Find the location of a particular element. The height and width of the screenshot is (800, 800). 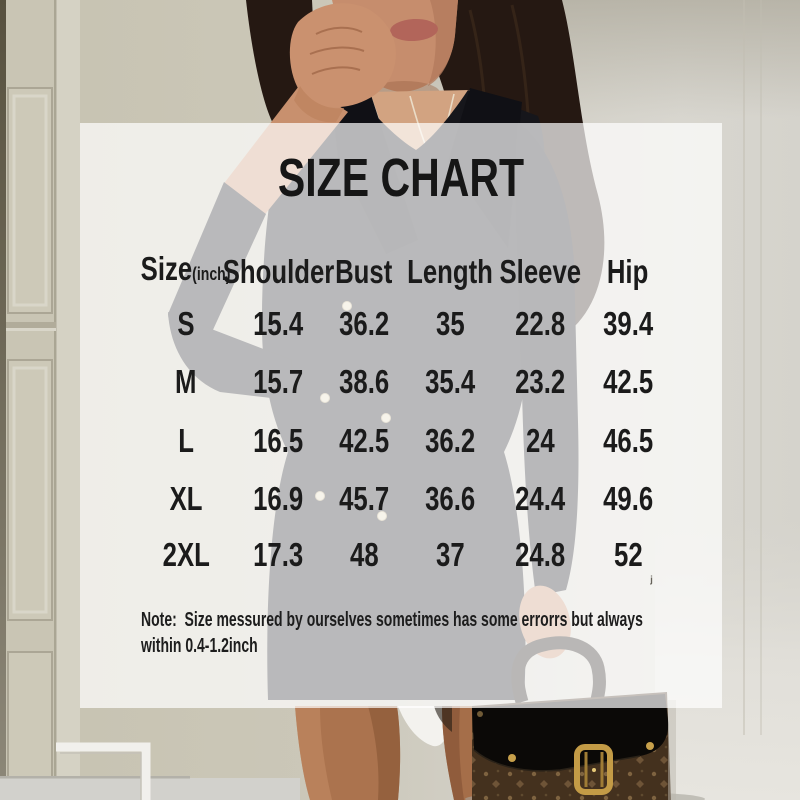

size-chart-title: SIZE CHART is located at coordinates (401, 178).